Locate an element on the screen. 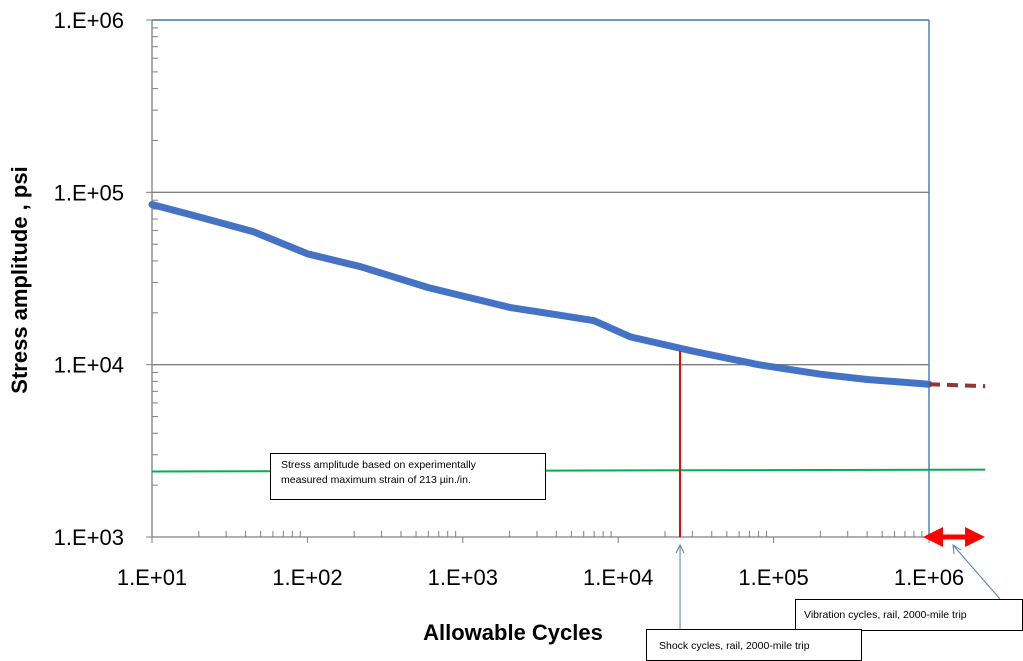  y-tick-label: 1.E+06 is located at coordinates (89, 20).